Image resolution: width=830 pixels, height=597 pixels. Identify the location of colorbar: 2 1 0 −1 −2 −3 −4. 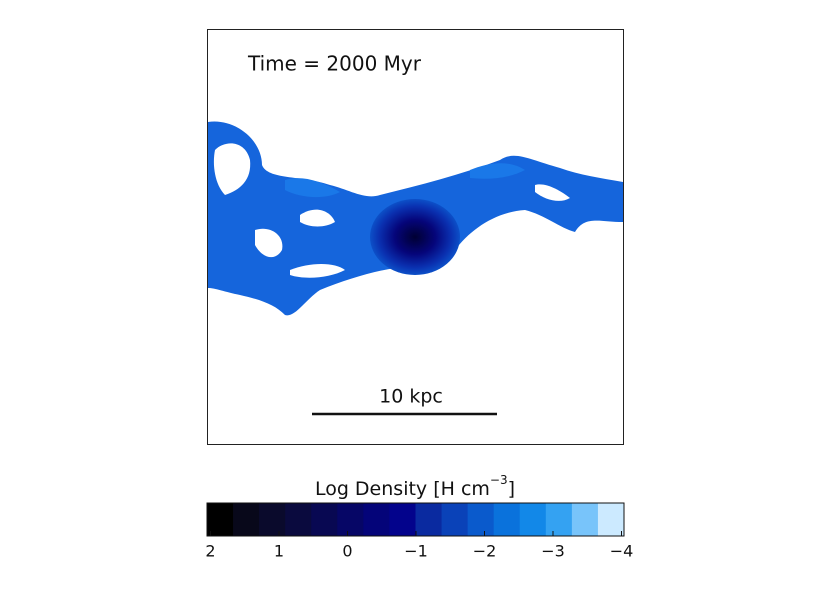
(419, 531).